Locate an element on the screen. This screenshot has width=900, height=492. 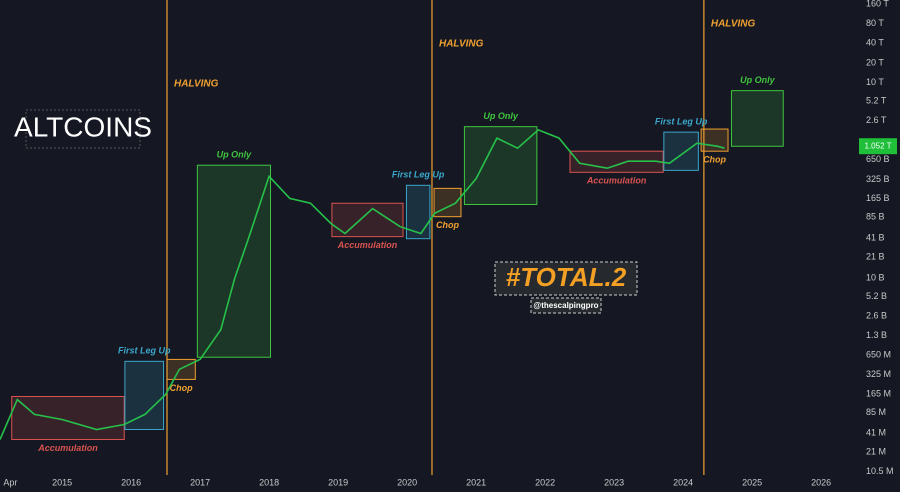
y-tick-label: 10.5 M is located at coordinates (880, 471).